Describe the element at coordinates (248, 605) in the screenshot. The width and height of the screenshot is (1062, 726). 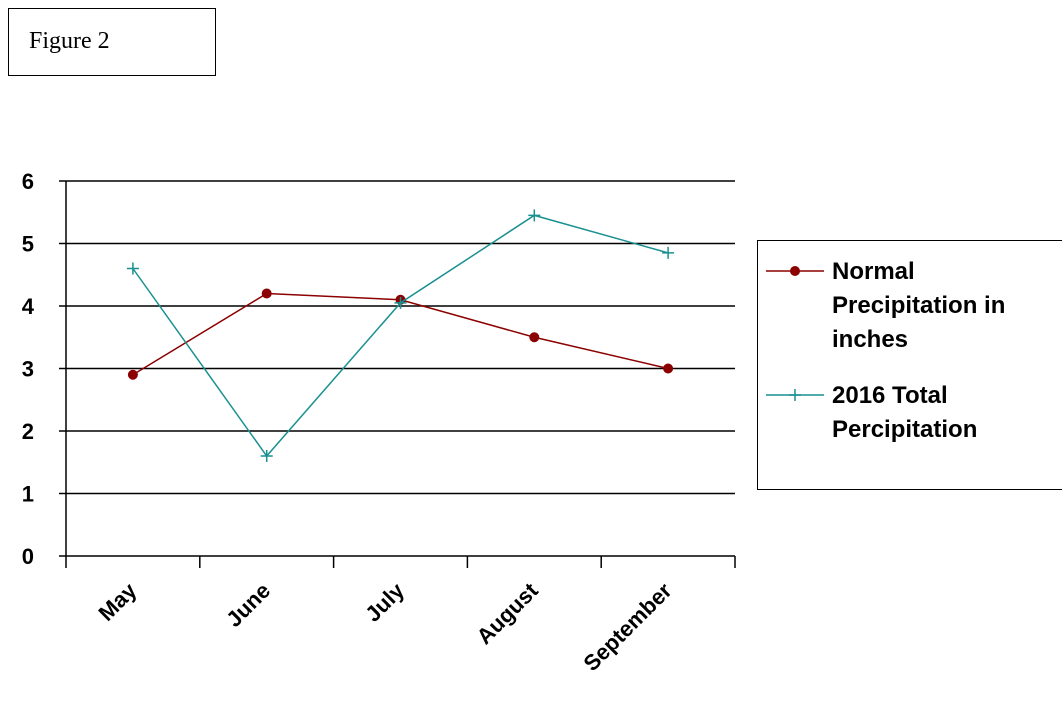
I see `x-tick-label: June` at that location.